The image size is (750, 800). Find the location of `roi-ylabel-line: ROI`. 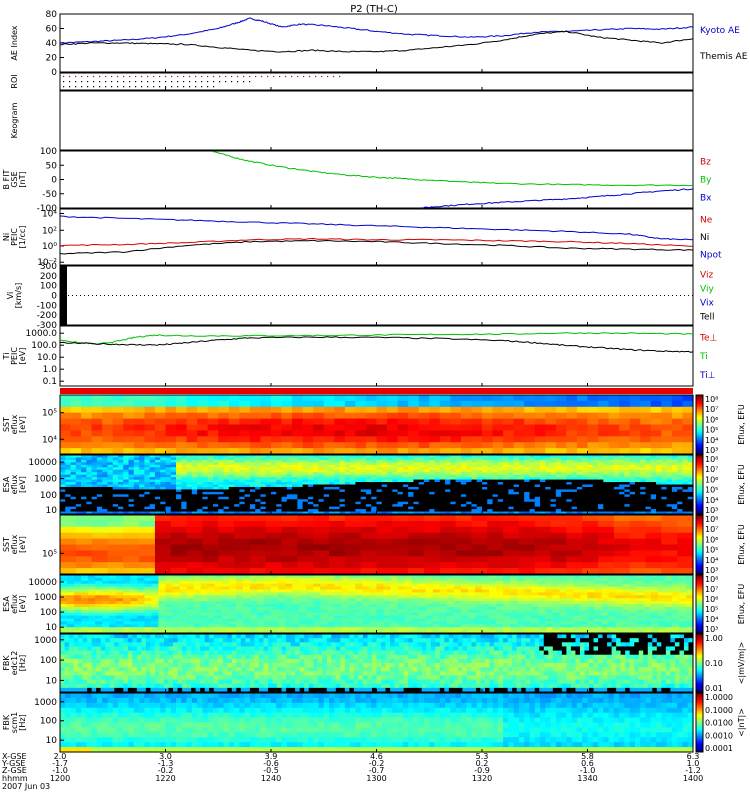

roi-ylabel-line: ROI is located at coordinates (14, 81).